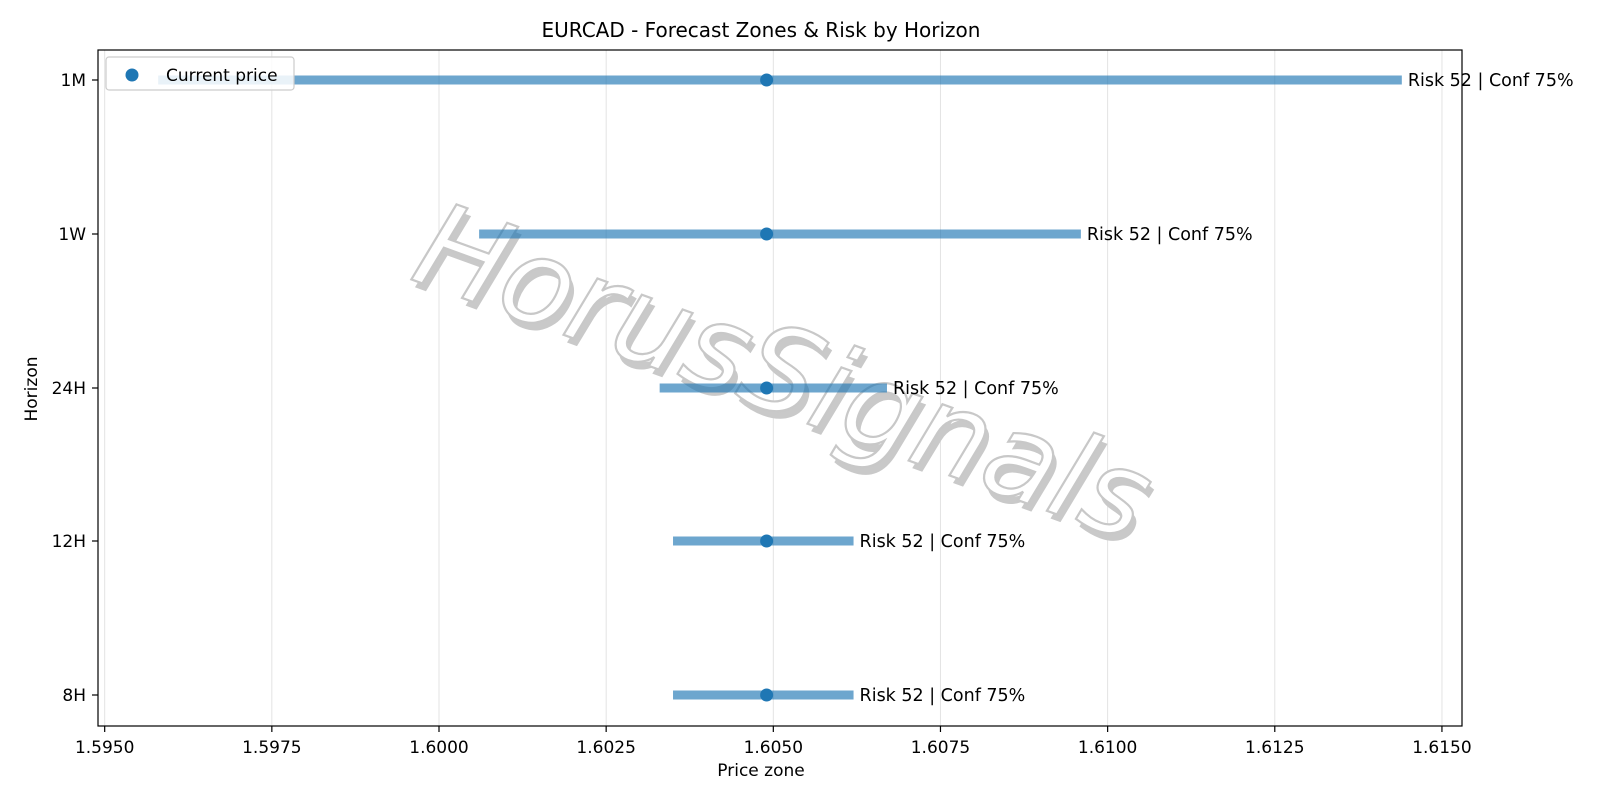  What do you see at coordinates (271, 748) in the screenshot?
I see `x-tick-label: 1.5975` at bounding box center [271, 748].